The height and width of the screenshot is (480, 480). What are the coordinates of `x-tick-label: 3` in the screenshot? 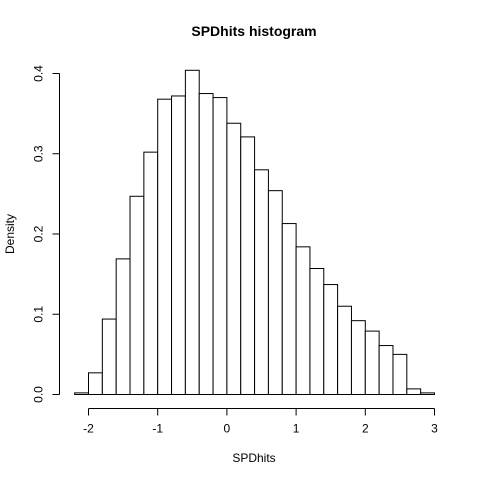 It's located at (434, 429).